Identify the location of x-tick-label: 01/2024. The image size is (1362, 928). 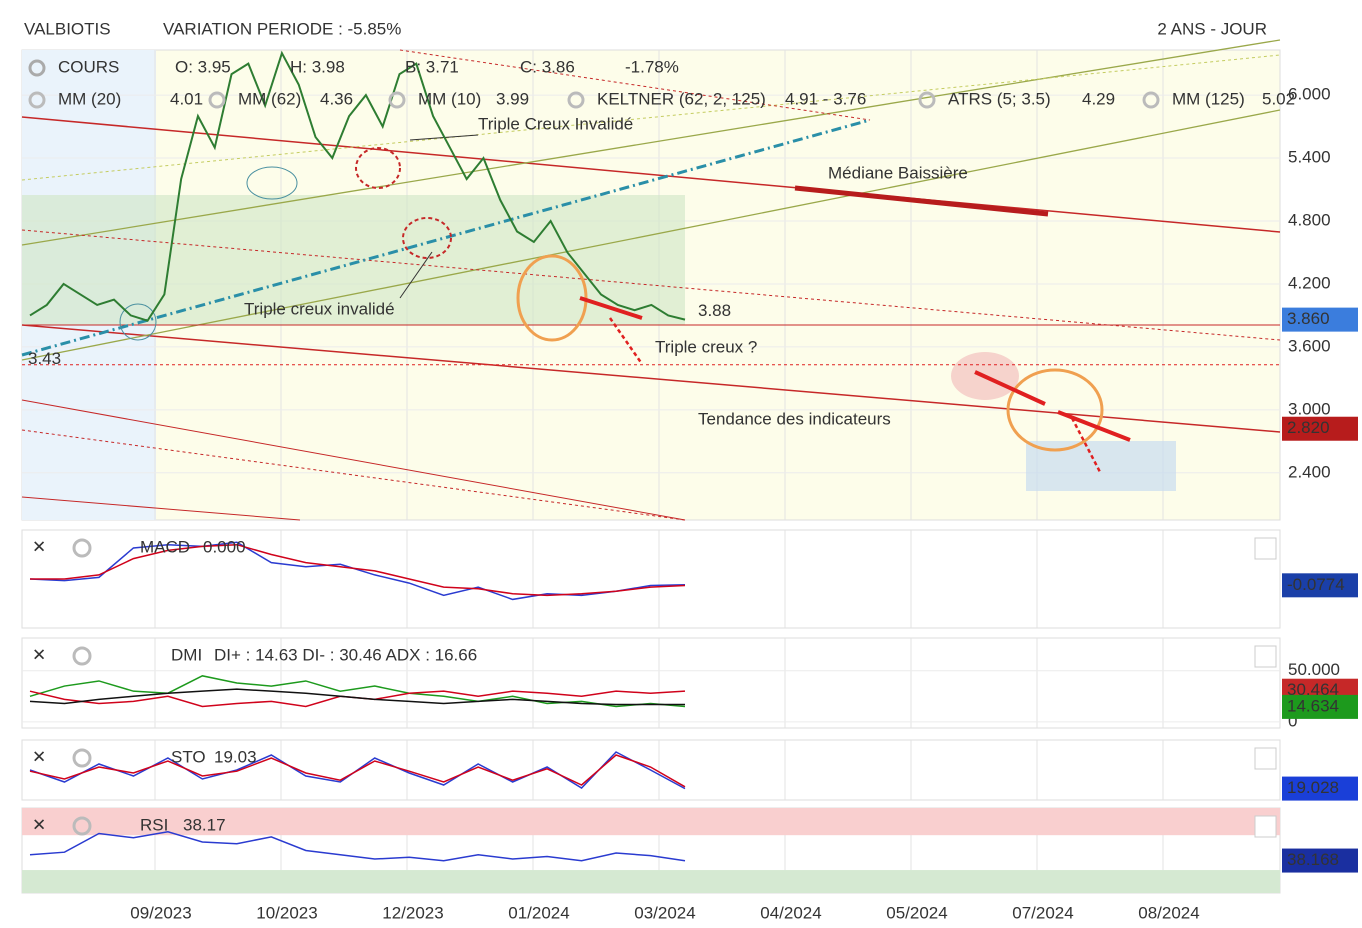
(538, 912).